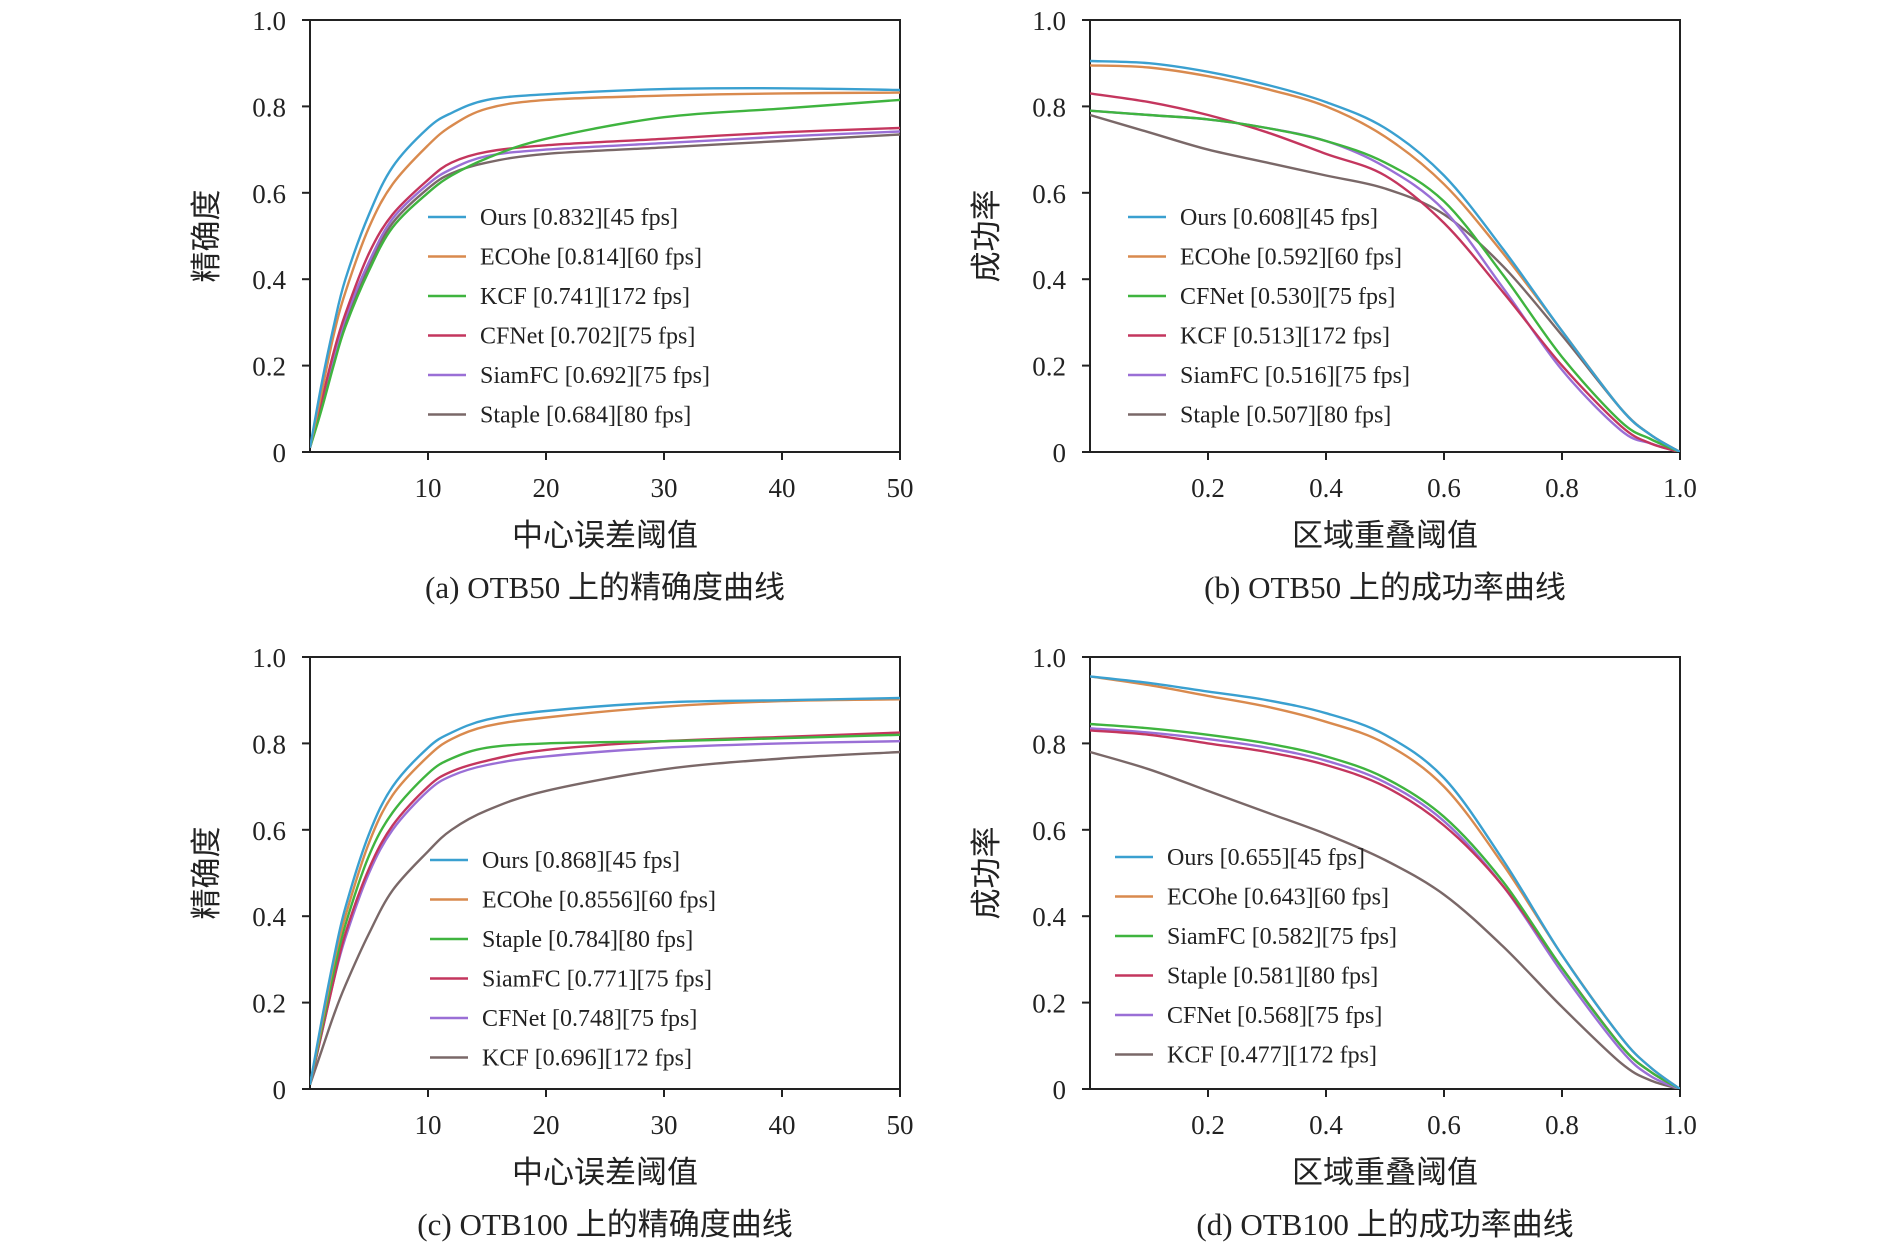 The image size is (1890, 1245). What do you see at coordinates (1282, 937) in the screenshot?
I see `legend-entry: SiamFC [0.582][75 fps]` at bounding box center [1282, 937].